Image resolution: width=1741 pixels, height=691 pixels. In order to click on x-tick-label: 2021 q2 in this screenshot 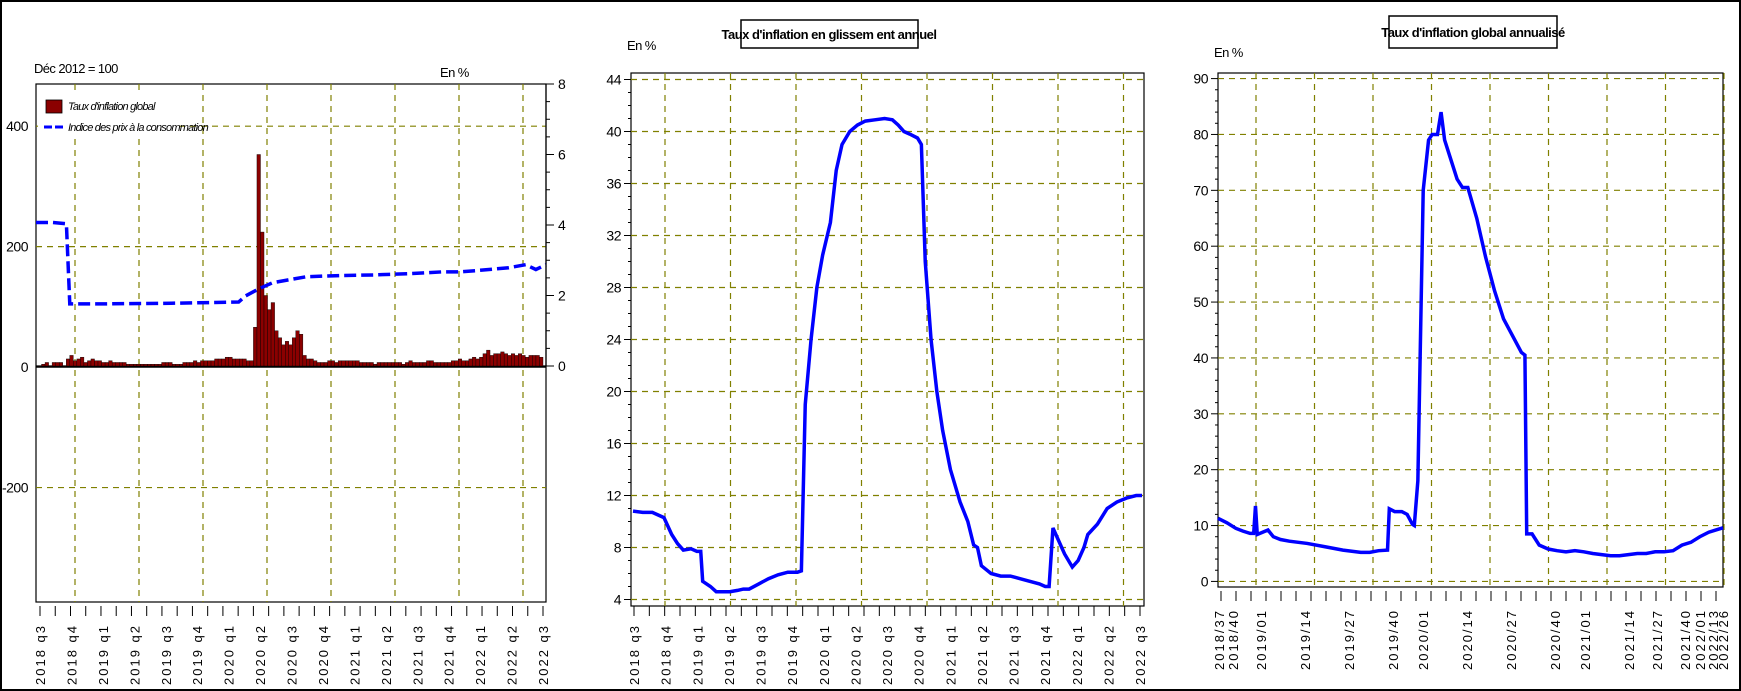, I will do `click(982, 654)`.